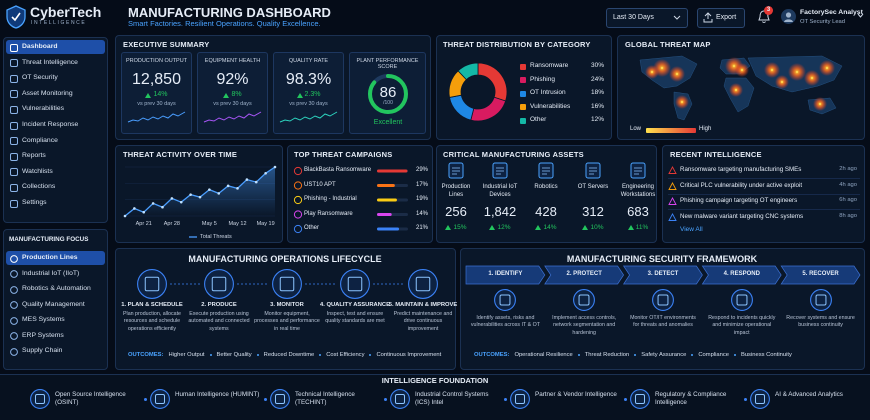 This screenshot has width=870, height=420. What do you see at coordinates (597, 65) in the screenshot?
I see `legend-value: 30%` at bounding box center [597, 65].